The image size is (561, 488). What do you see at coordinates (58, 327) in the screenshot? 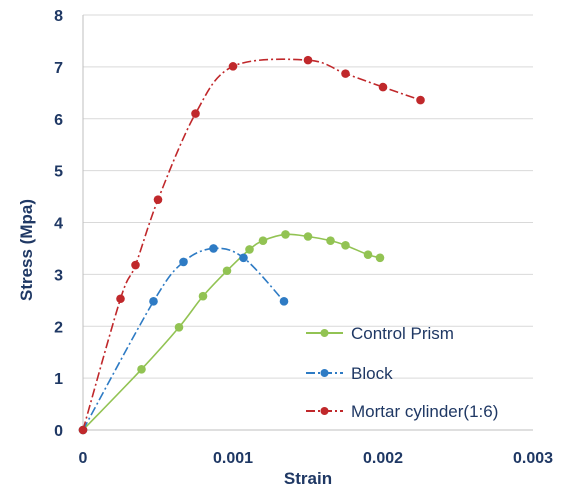
I see `y-tick-label: 2` at bounding box center [58, 327].